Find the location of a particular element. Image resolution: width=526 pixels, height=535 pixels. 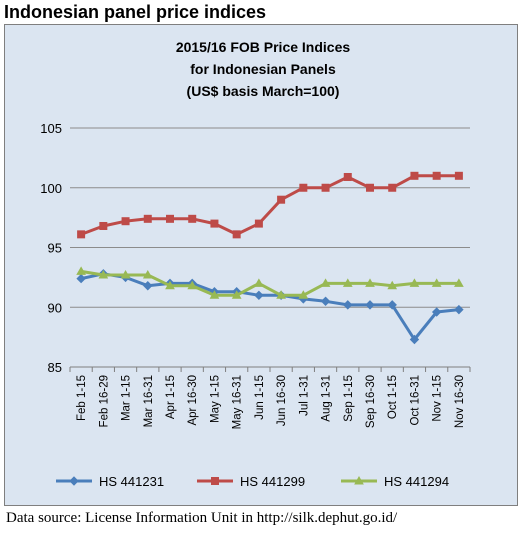

y-tick-label: 85 is located at coordinates (55, 367).